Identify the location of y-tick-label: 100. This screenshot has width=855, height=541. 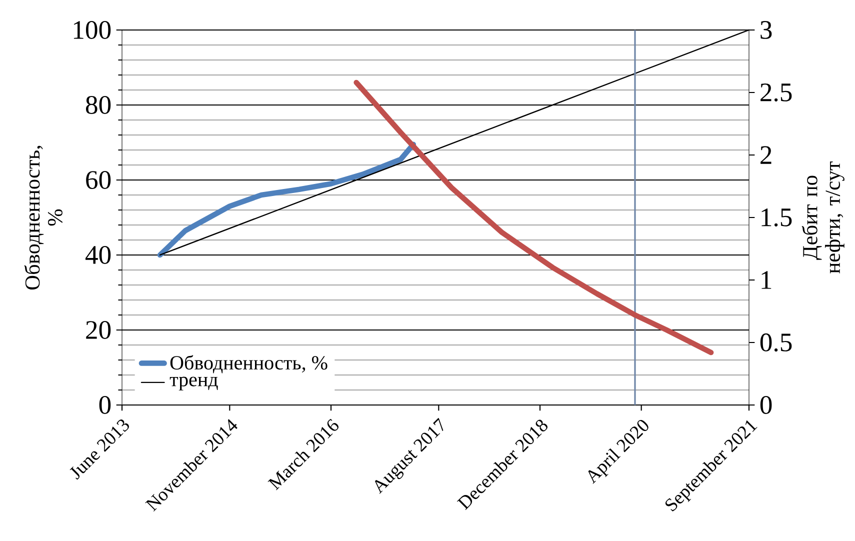
(92, 29).